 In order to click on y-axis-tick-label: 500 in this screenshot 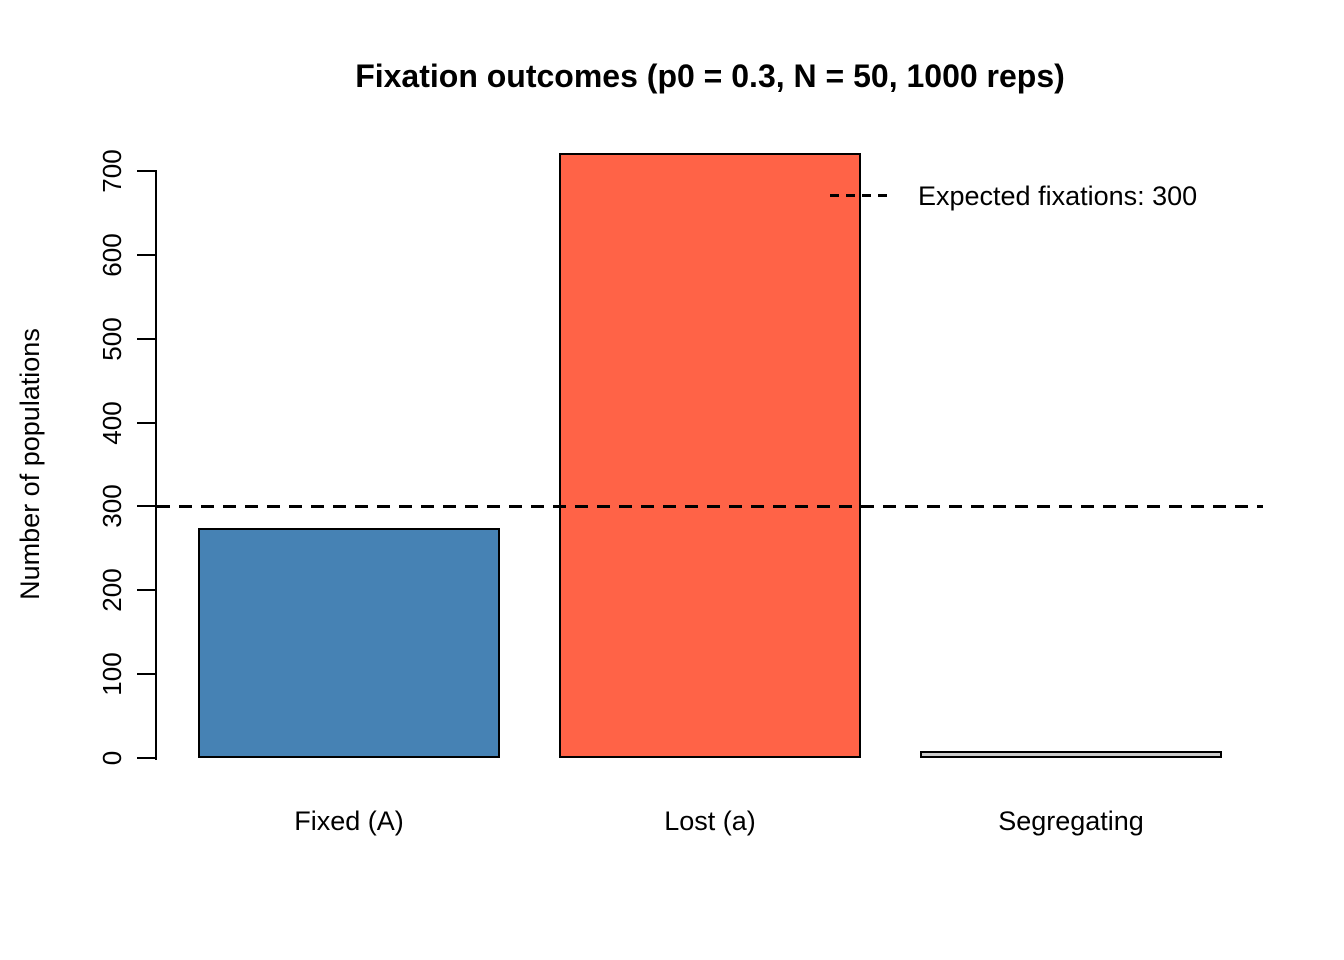, I will do `click(112, 339)`.